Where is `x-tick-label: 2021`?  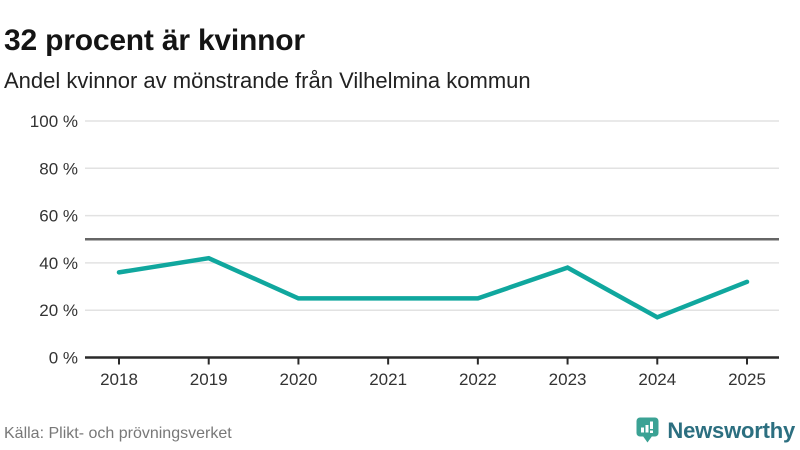
x-tick-label: 2021 is located at coordinates (388, 379).